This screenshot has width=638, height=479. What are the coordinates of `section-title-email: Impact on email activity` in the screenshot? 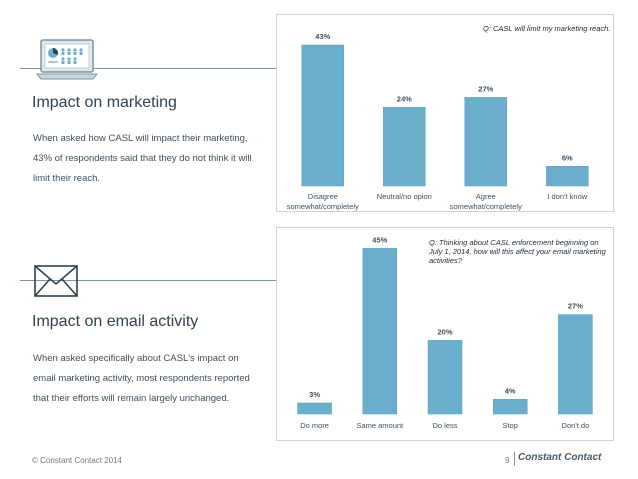 It's located at (115, 321).